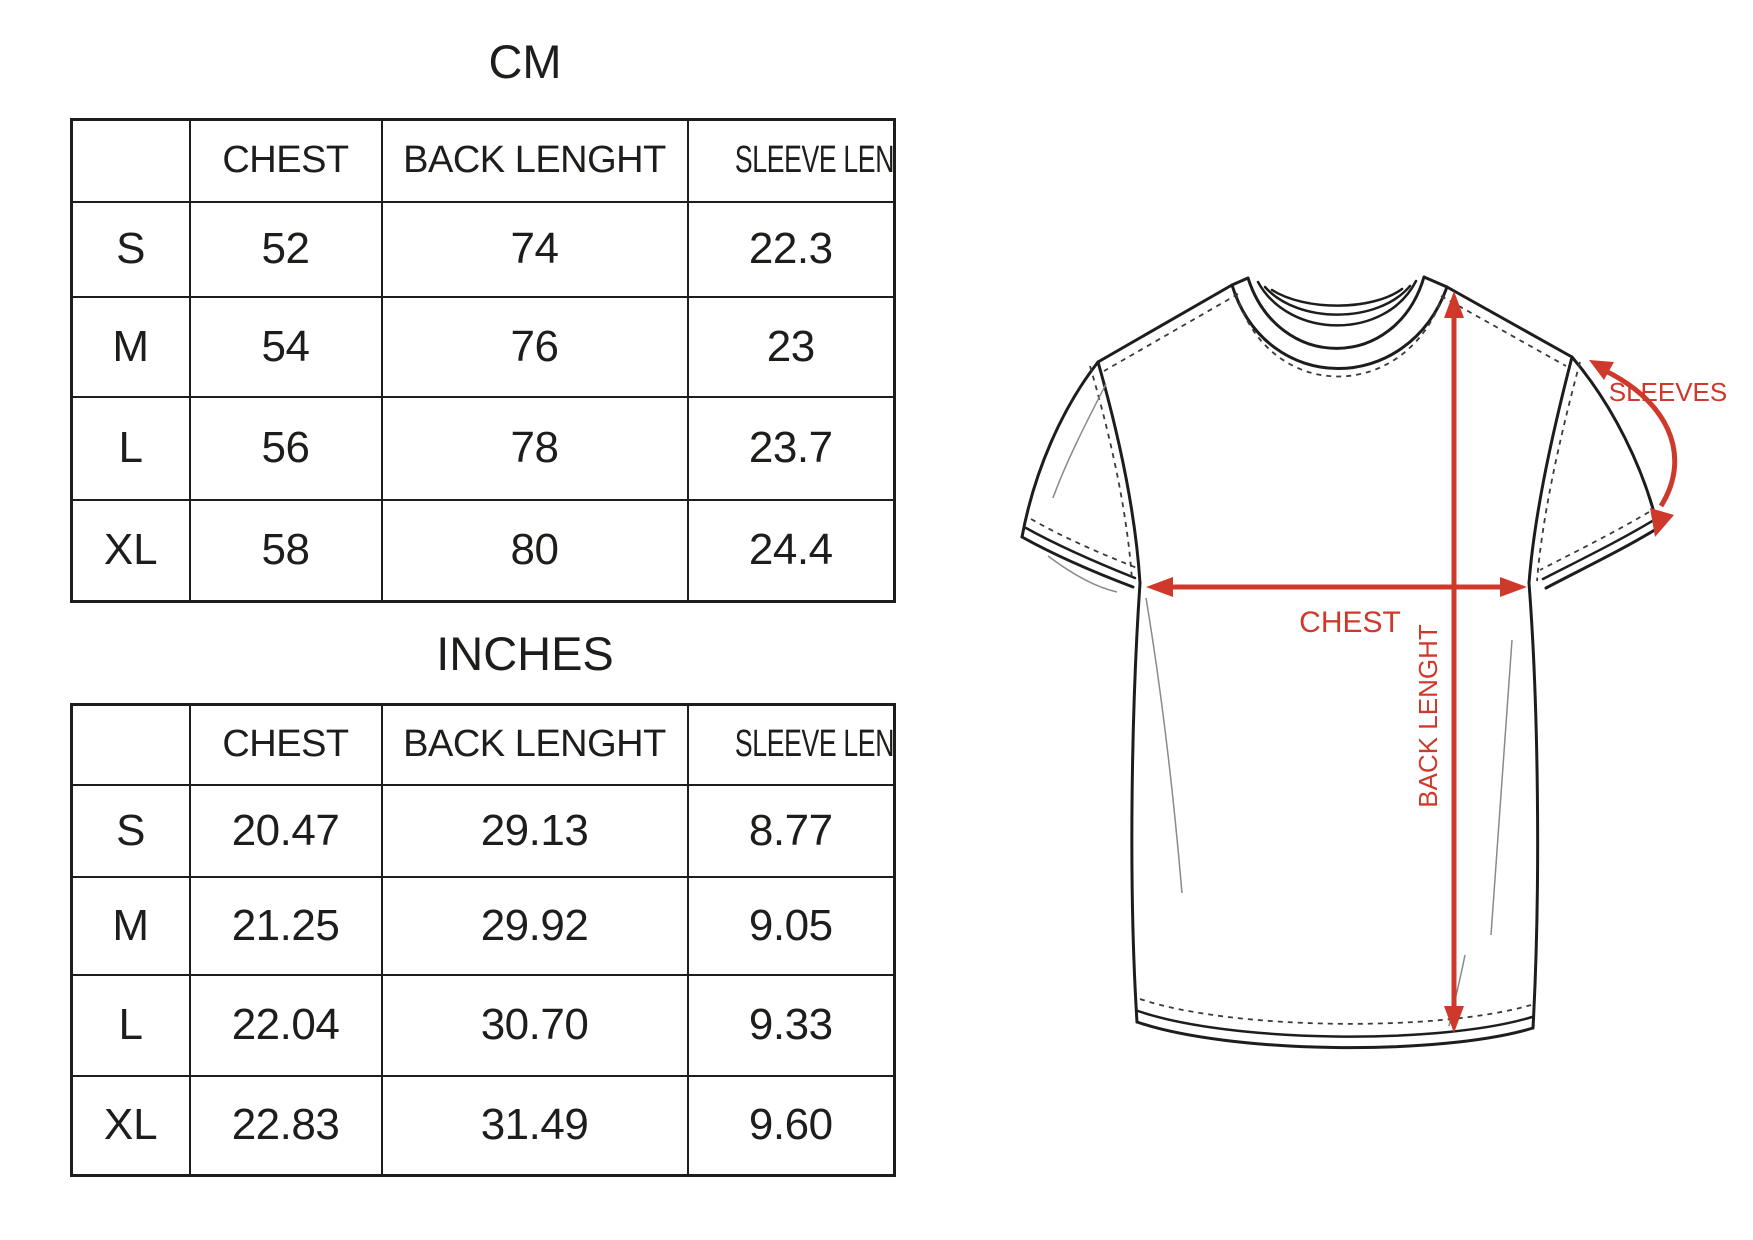  I want to click on cm-m-sleeve: 23, so click(791, 346).